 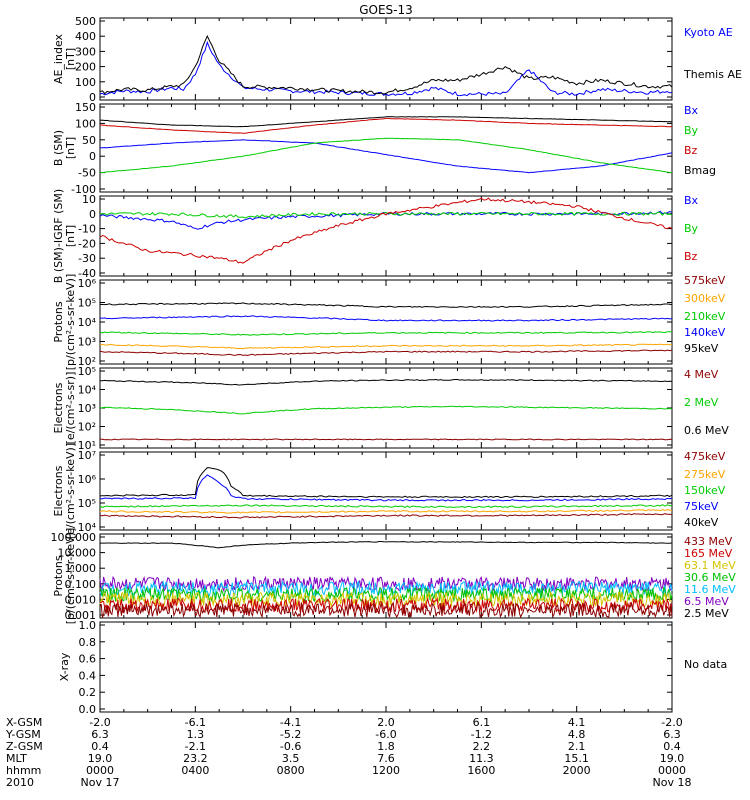 What do you see at coordinates (386, 410) in the screenshot?
I see `series-line-2-mev` at bounding box center [386, 410].